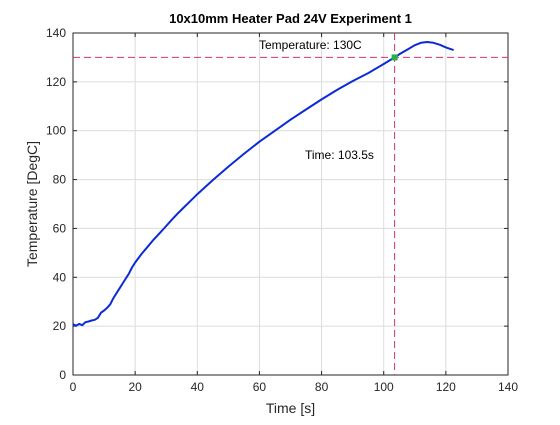 This screenshot has height=425, width=560. I want to click on x-tick-label: 120, so click(446, 387).